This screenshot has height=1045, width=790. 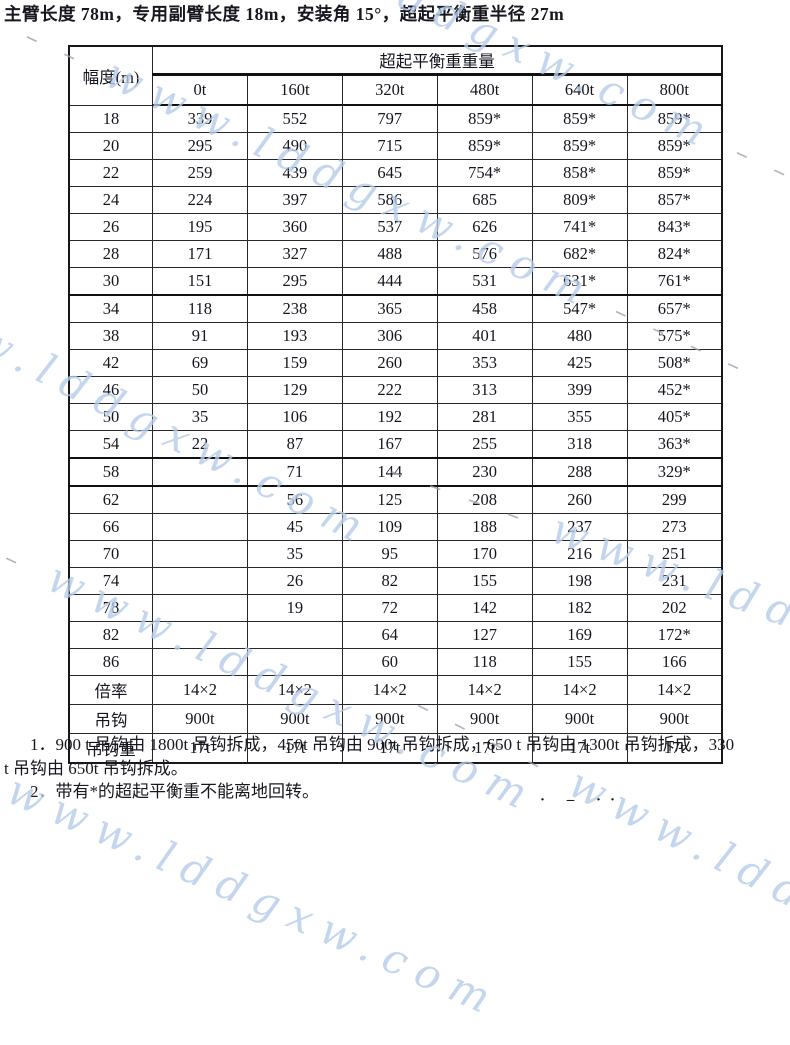 What do you see at coordinates (294, 363) in the screenshot?
I see `value-cell: 159` at bounding box center [294, 363].